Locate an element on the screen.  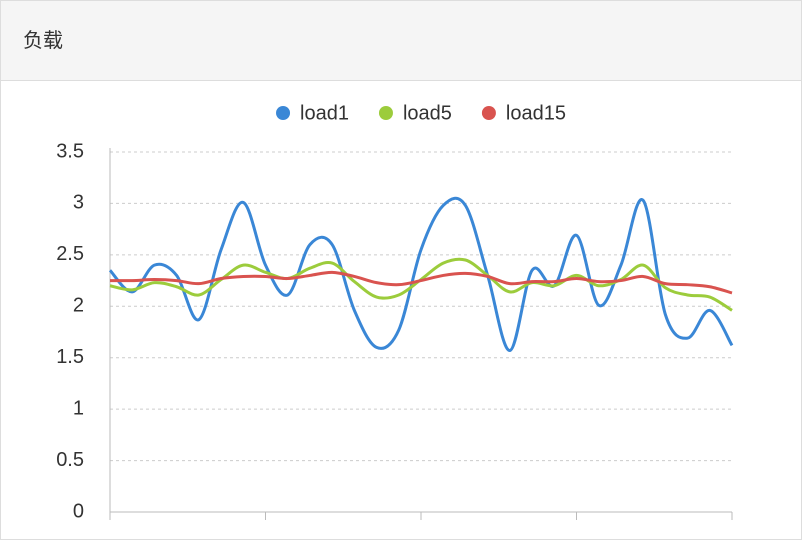
y-tick-label: 0 is located at coordinates (78, 511).